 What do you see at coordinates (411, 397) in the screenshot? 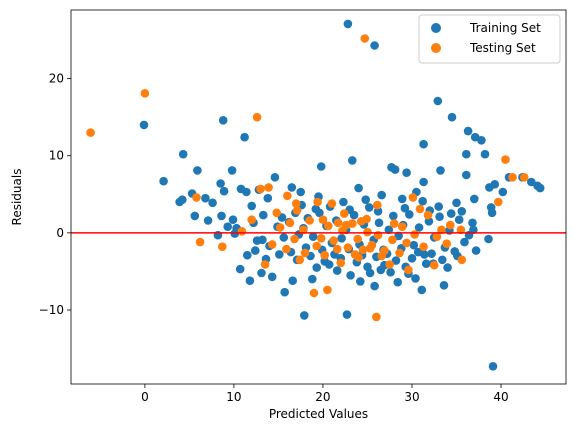
I see `x-tick-label: 30` at bounding box center [411, 397].